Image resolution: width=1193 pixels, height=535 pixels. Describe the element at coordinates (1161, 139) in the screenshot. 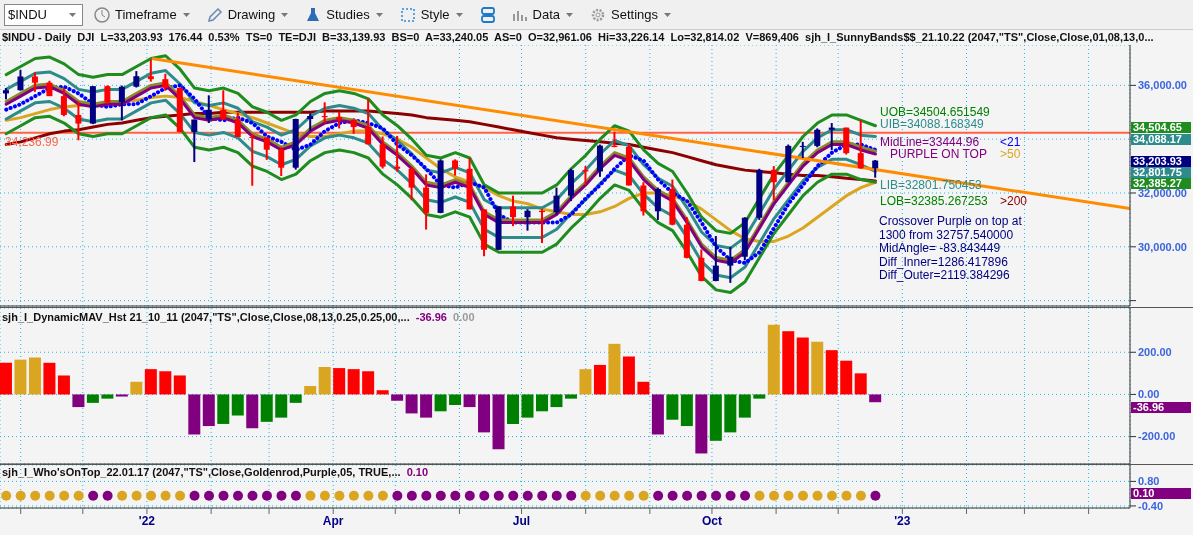

I see `text: 34,088.17` at that location.